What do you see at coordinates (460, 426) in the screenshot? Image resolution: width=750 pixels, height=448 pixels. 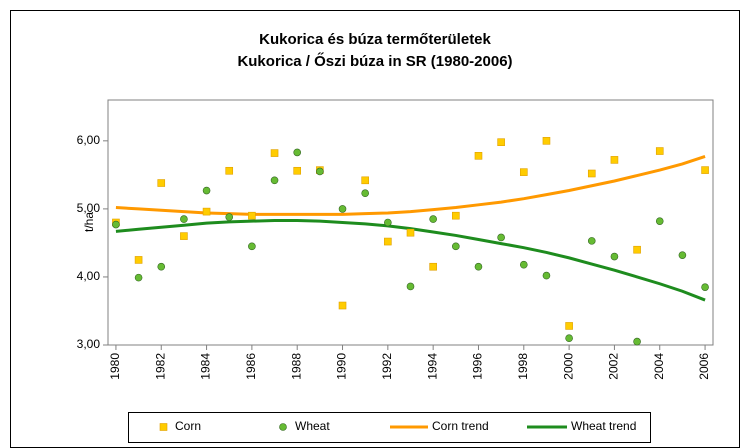 I see `legend-label: Corn trend` at bounding box center [460, 426].